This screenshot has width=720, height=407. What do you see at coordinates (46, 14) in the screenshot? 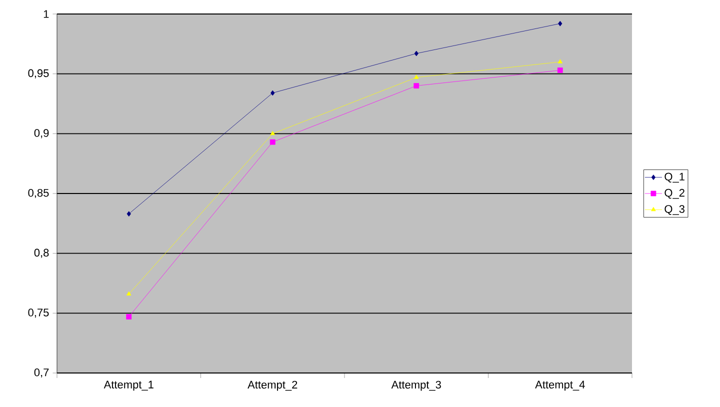
I see `y-tick-label: 1` at bounding box center [46, 14].